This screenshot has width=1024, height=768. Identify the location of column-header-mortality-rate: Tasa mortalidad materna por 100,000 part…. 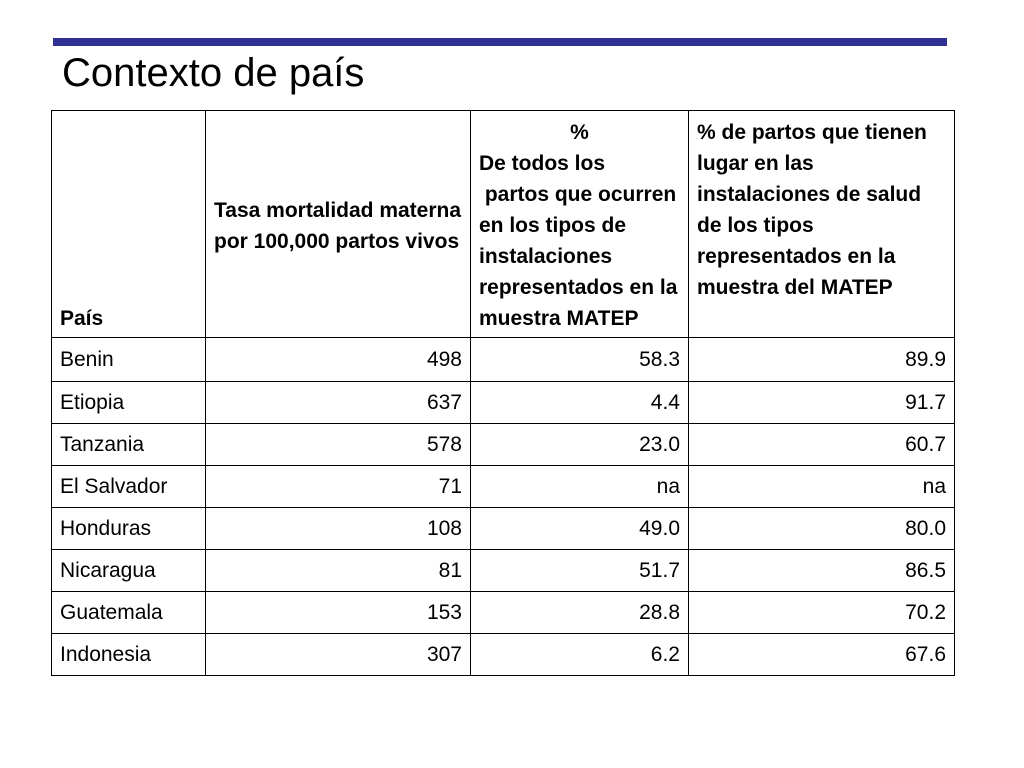
(338, 224).